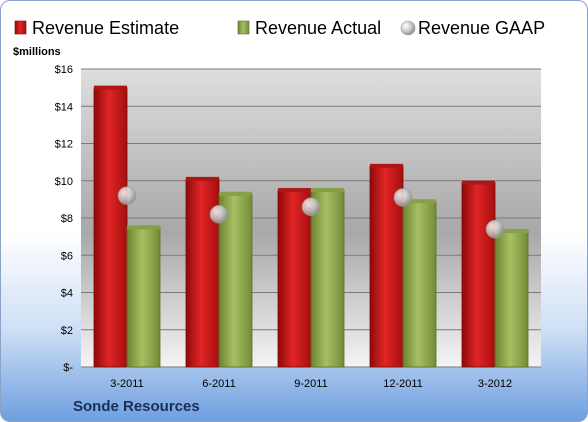 This screenshot has width=588, height=422. What do you see at coordinates (67, 294) in the screenshot?
I see `y-tick-label: $4` at bounding box center [67, 294].